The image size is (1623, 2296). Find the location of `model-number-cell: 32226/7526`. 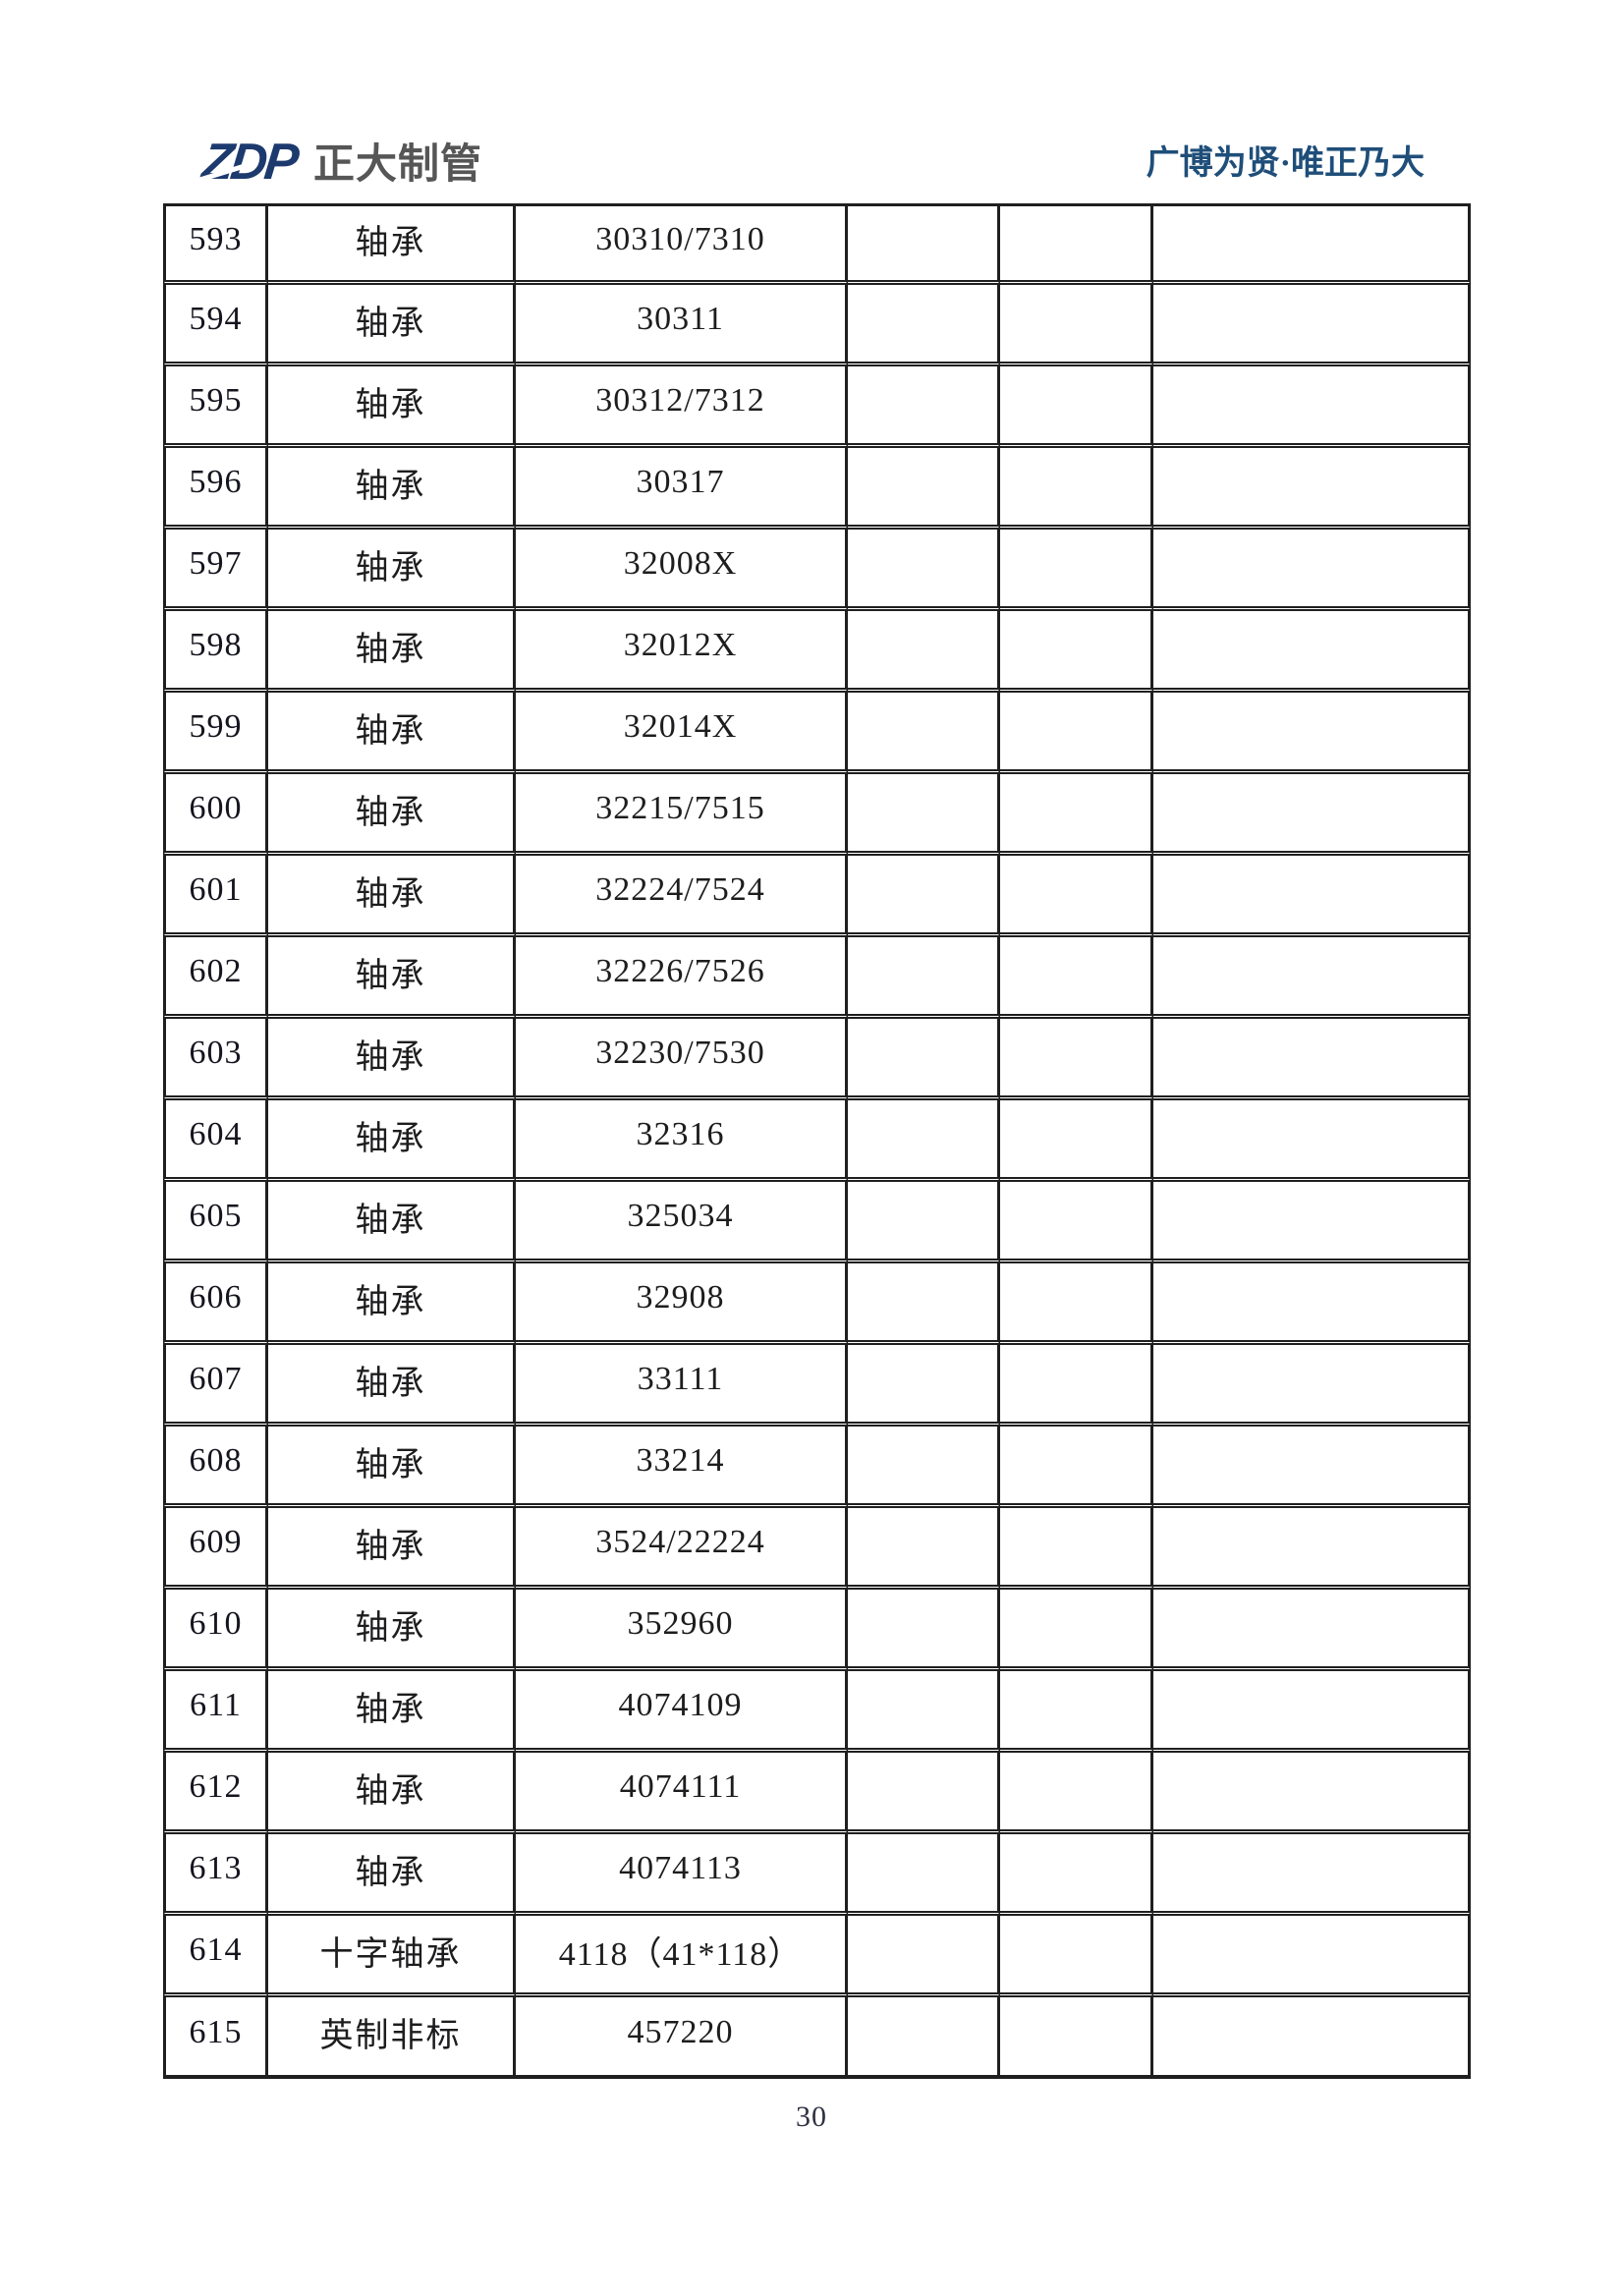

model-number-cell: 32226/7526 is located at coordinates (682, 978).